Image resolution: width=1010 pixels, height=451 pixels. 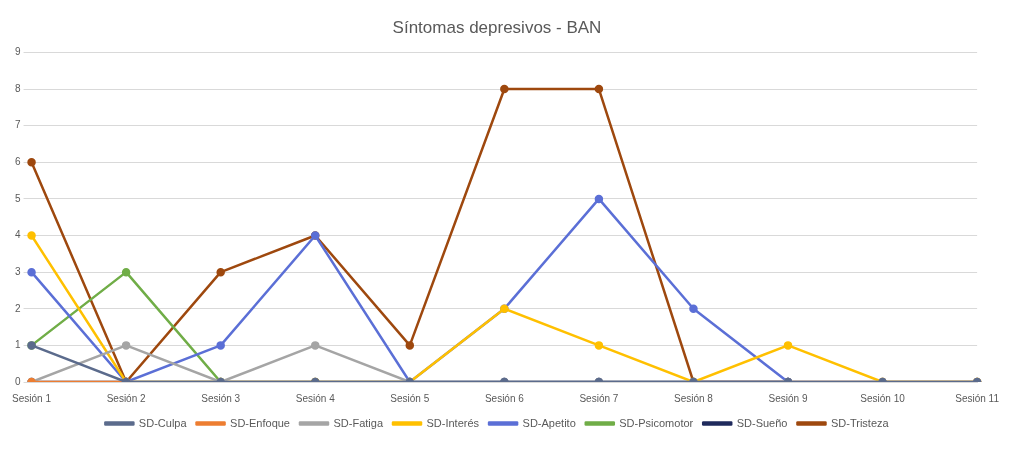 What do you see at coordinates (18, 88) in the screenshot?
I see `y-tick-label: 8` at bounding box center [18, 88].